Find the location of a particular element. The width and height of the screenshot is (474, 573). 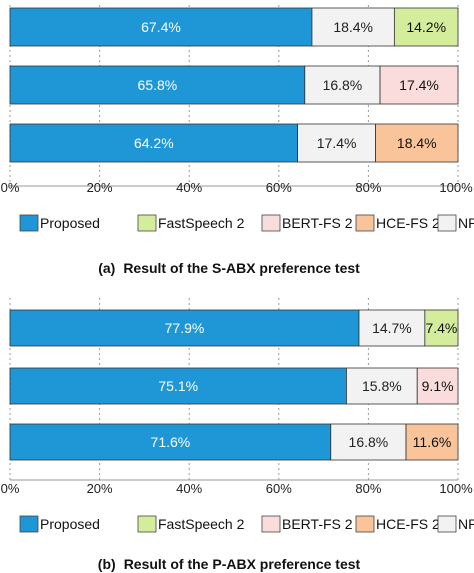

data-label-np: 14.7% is located at coordinates (392, 328).